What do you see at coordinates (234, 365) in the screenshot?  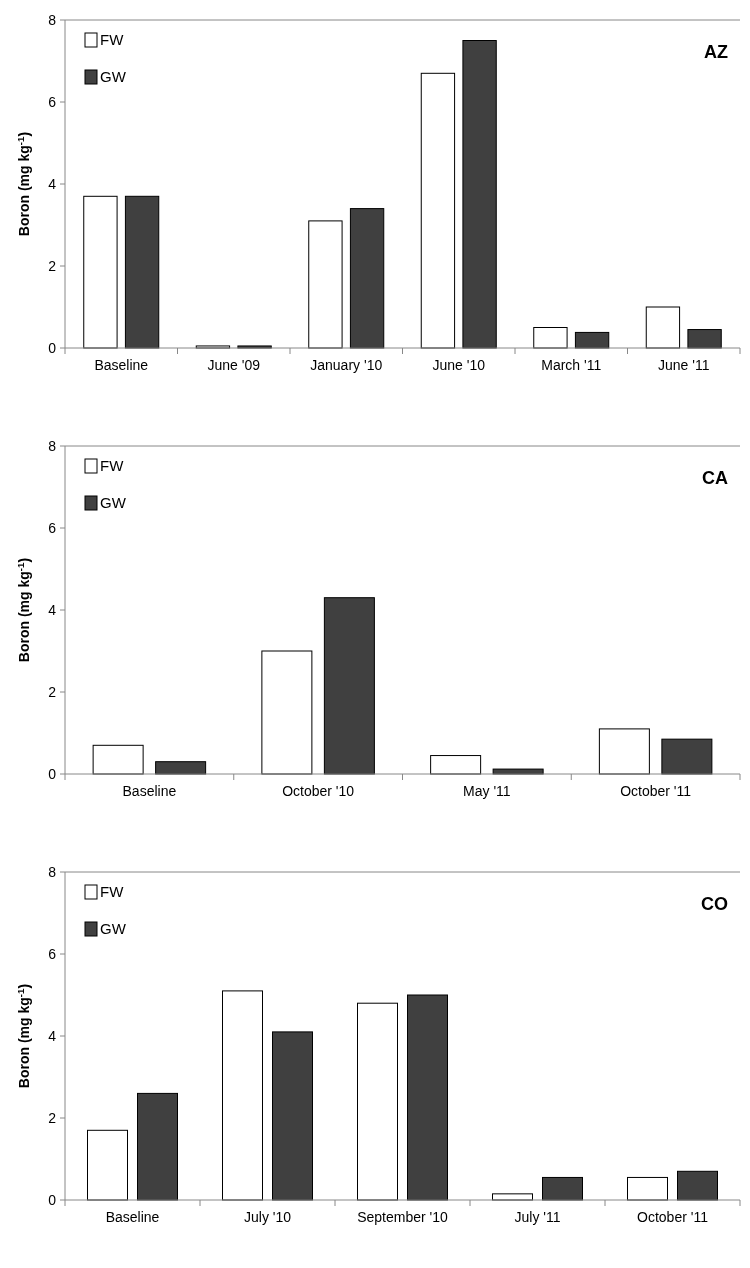 I see `x-tick-label: June '09` at bounding box center [234, 365].